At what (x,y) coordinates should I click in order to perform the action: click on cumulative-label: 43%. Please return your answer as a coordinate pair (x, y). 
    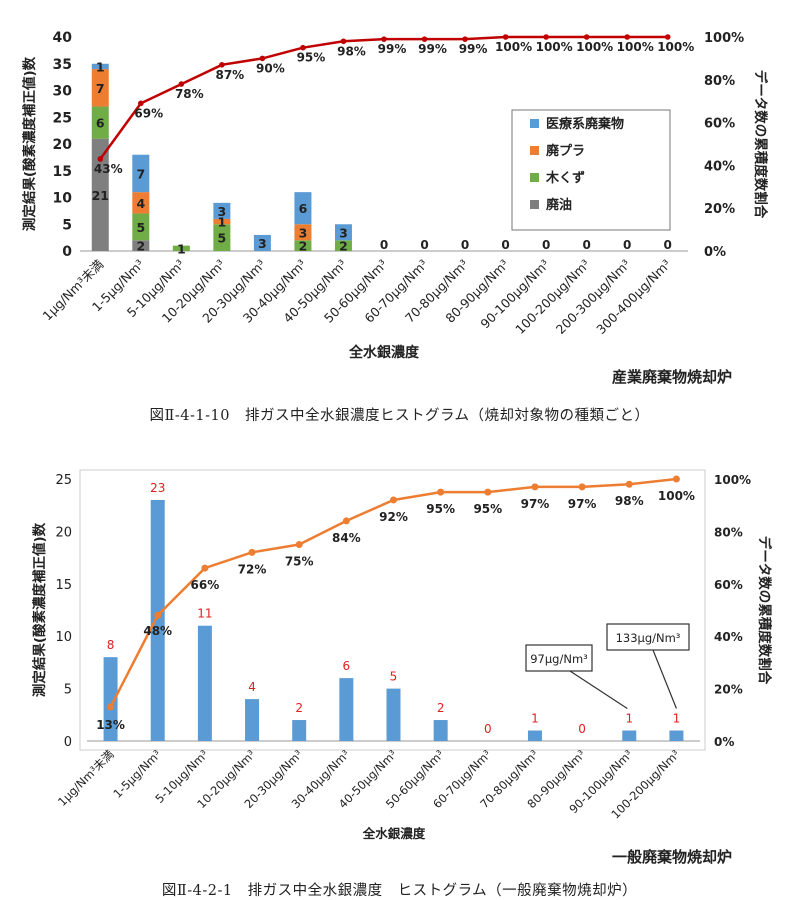
    Looking at the image, I should click on (108, 169).